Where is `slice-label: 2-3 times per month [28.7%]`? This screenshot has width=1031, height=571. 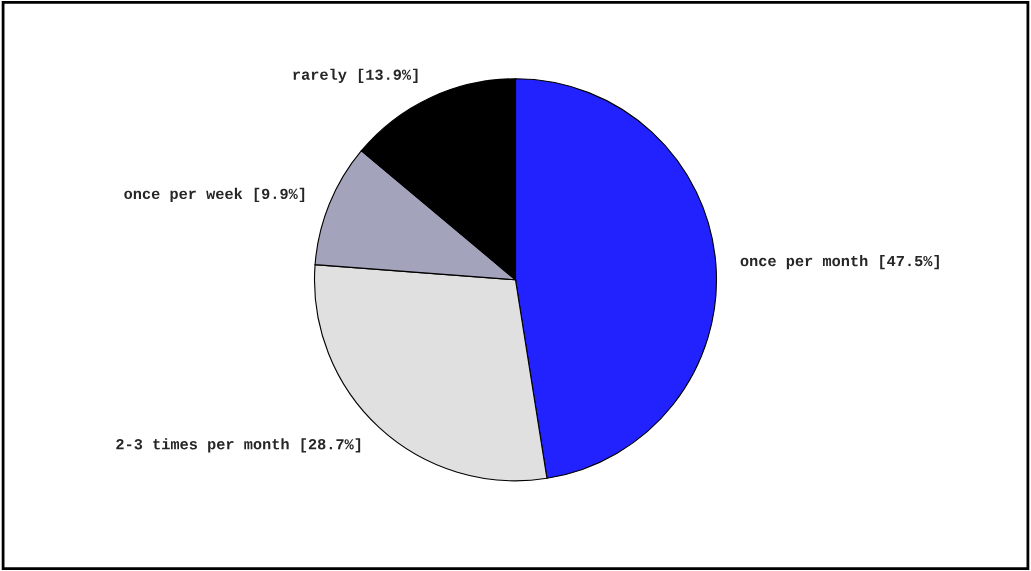
slice-label: 2-3 times per month [28.7%] is located at coordinates (238, 445).